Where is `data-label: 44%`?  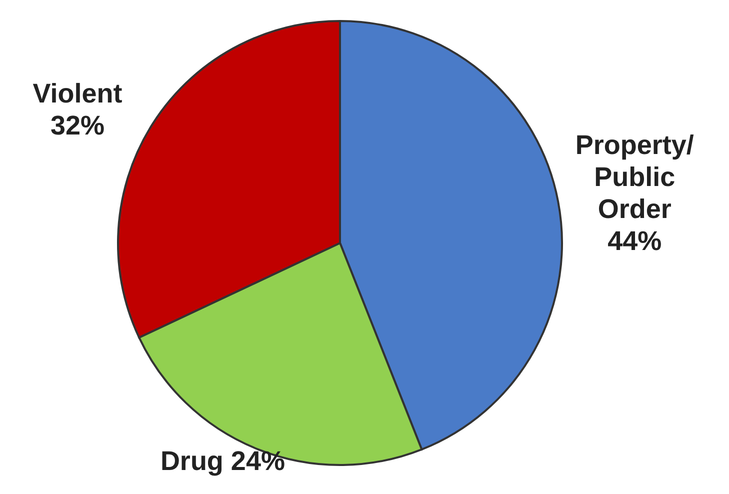
data-label: 44% is located at coordinates (635, 241).